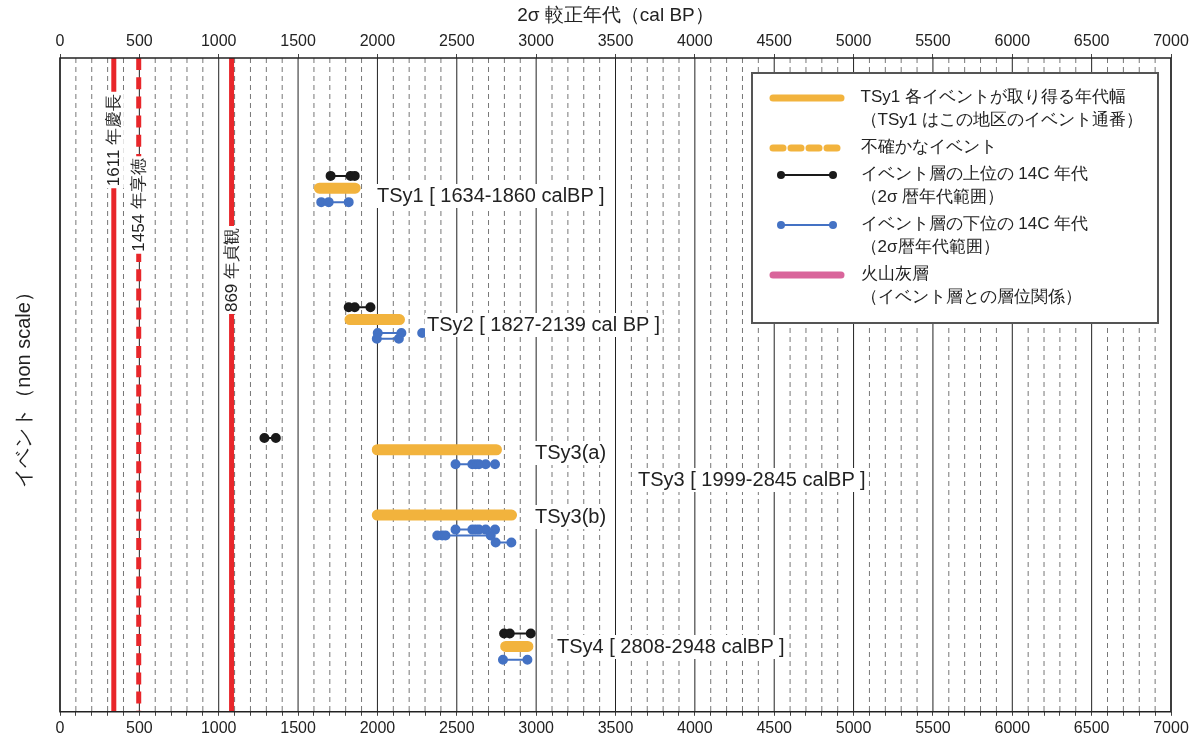  I want to click on x-tick-label: 500, so click(139, 727).